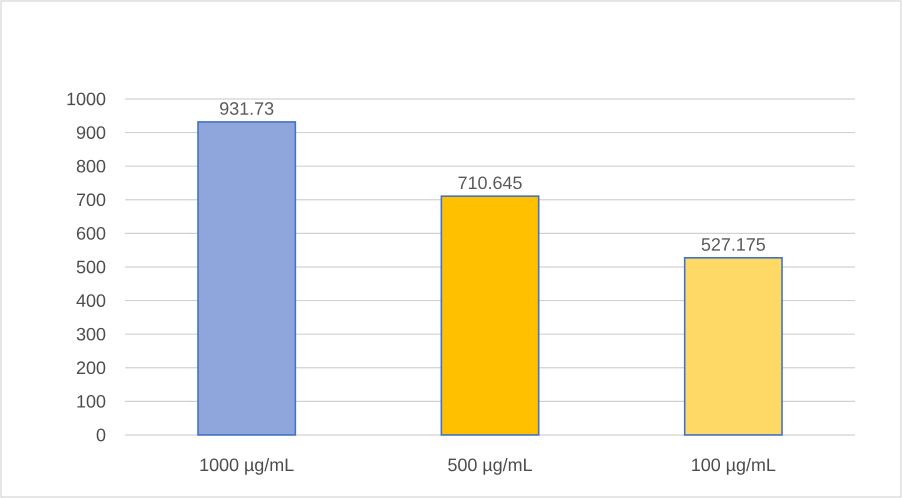 The image size is (902, 498). I want to click on y-tick-label: 0, so click(101, 435).